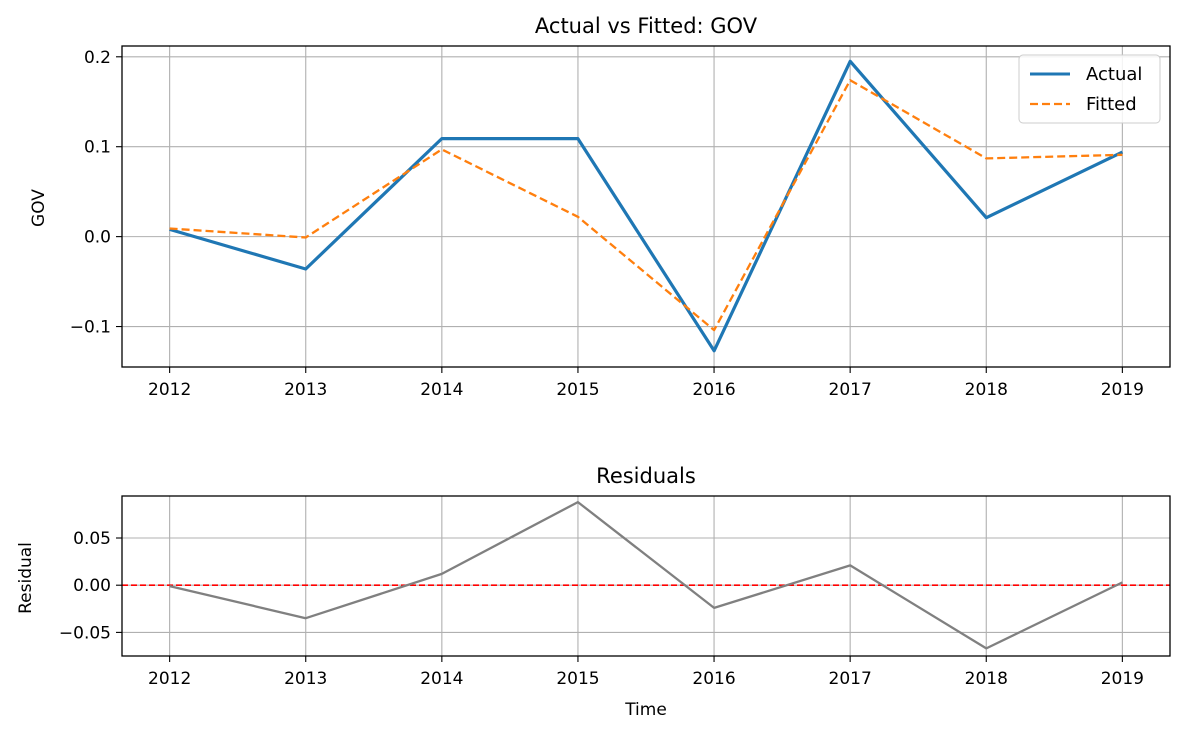 The width and height of the screenshot is (1185, 734). I want to click on residuals-panel-title: Residuals, so click(646, 476).